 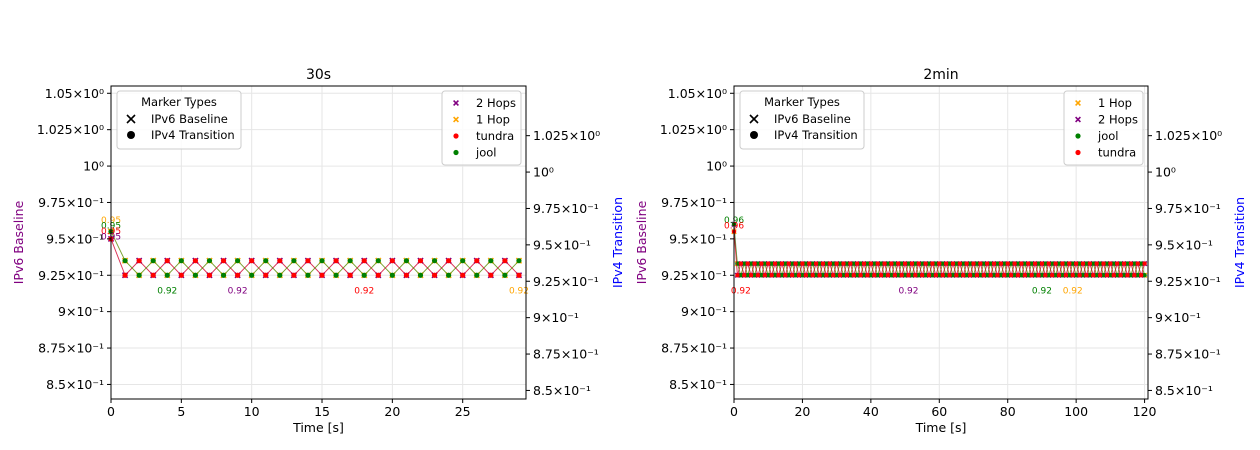 I want to click on y-tick-label-right: 8.75×10⁻¹, so click(x=566, y=354).